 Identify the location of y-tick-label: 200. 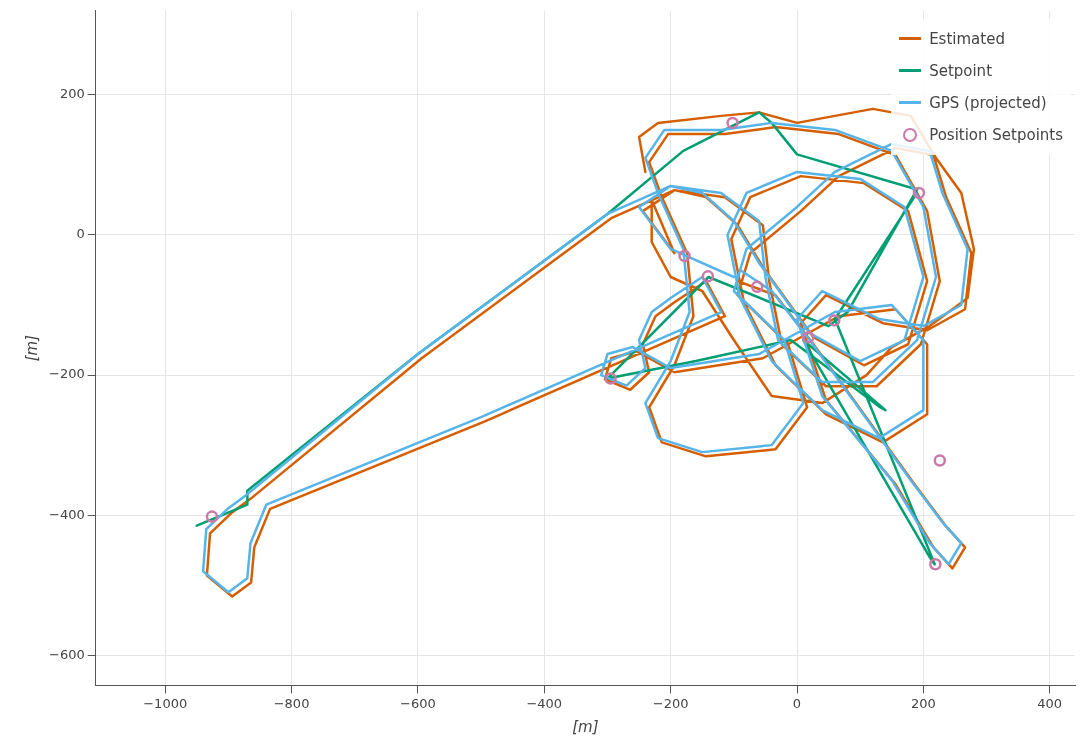
(72, 94).